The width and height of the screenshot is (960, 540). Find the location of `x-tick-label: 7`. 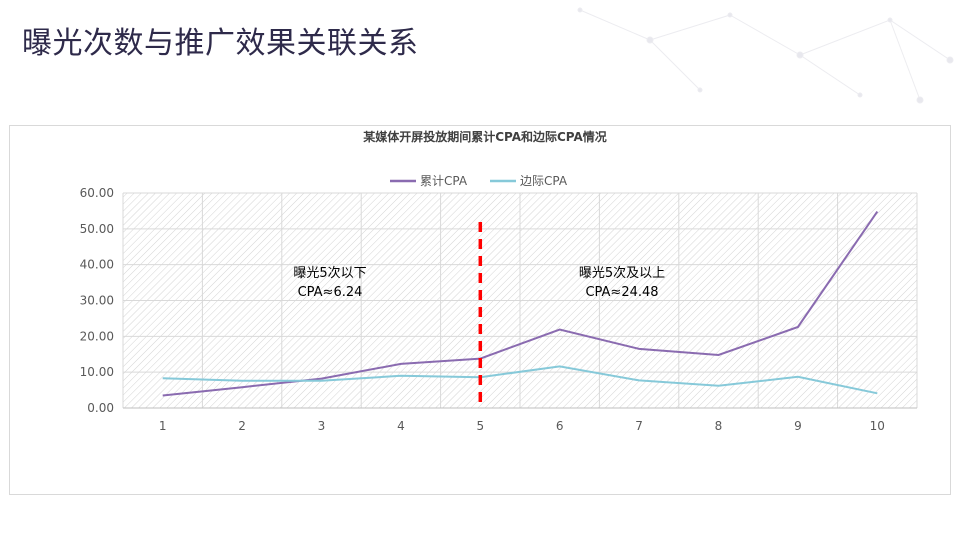

x-tick-label: 7 is located at coordinates (639, 426).